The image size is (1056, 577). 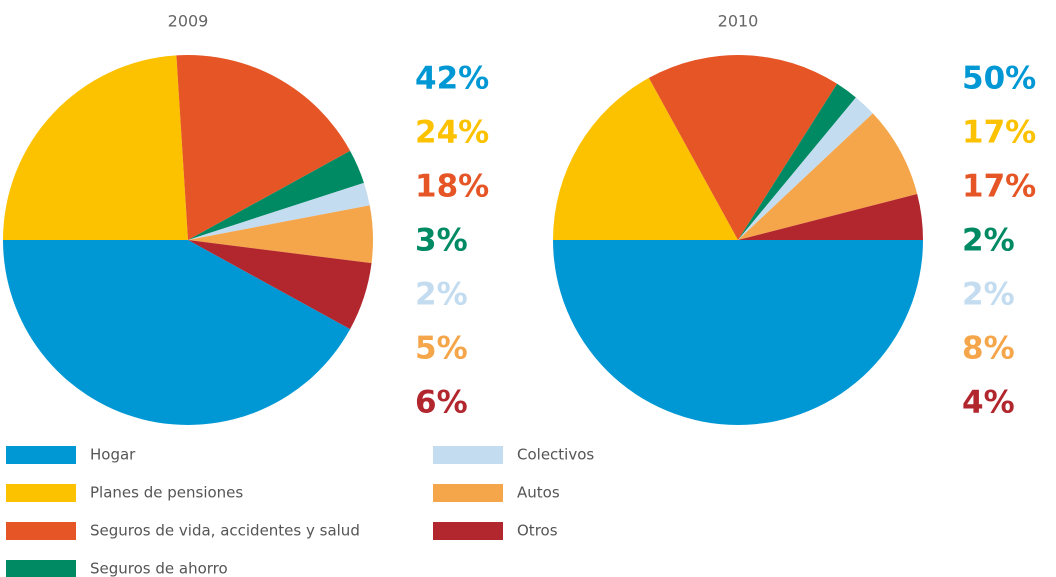 What do you see at coordinates (988, 349) in the screenshot?
I see `value-label: 8%` at bounding box center [988, 349].